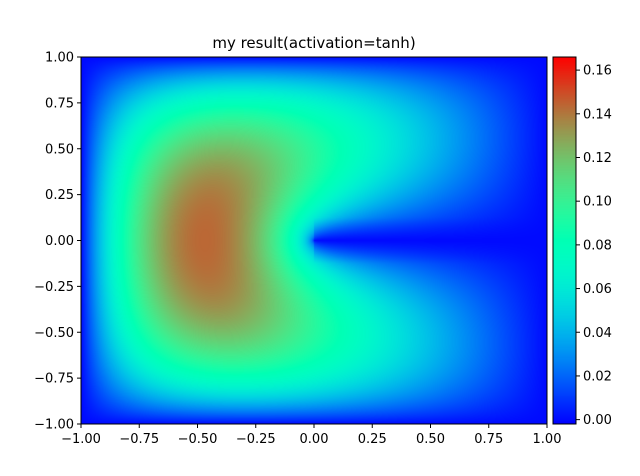 This screenshot has width=640, height=476. What do you see at coordinates (597, 376) in the screenshot?
I see `colorbar-tick-label: 0.02` at bounding box center [597, 376].